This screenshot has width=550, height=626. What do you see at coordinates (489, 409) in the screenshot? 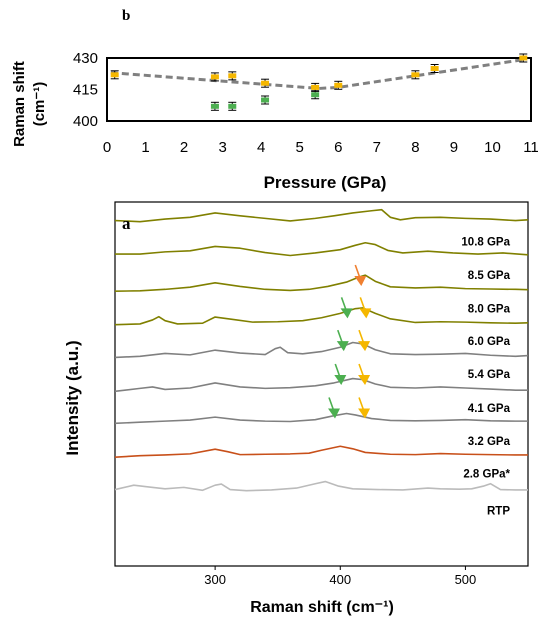
I see `spectrum-label: 4.1 GPa` at bounding box center [489, 409].